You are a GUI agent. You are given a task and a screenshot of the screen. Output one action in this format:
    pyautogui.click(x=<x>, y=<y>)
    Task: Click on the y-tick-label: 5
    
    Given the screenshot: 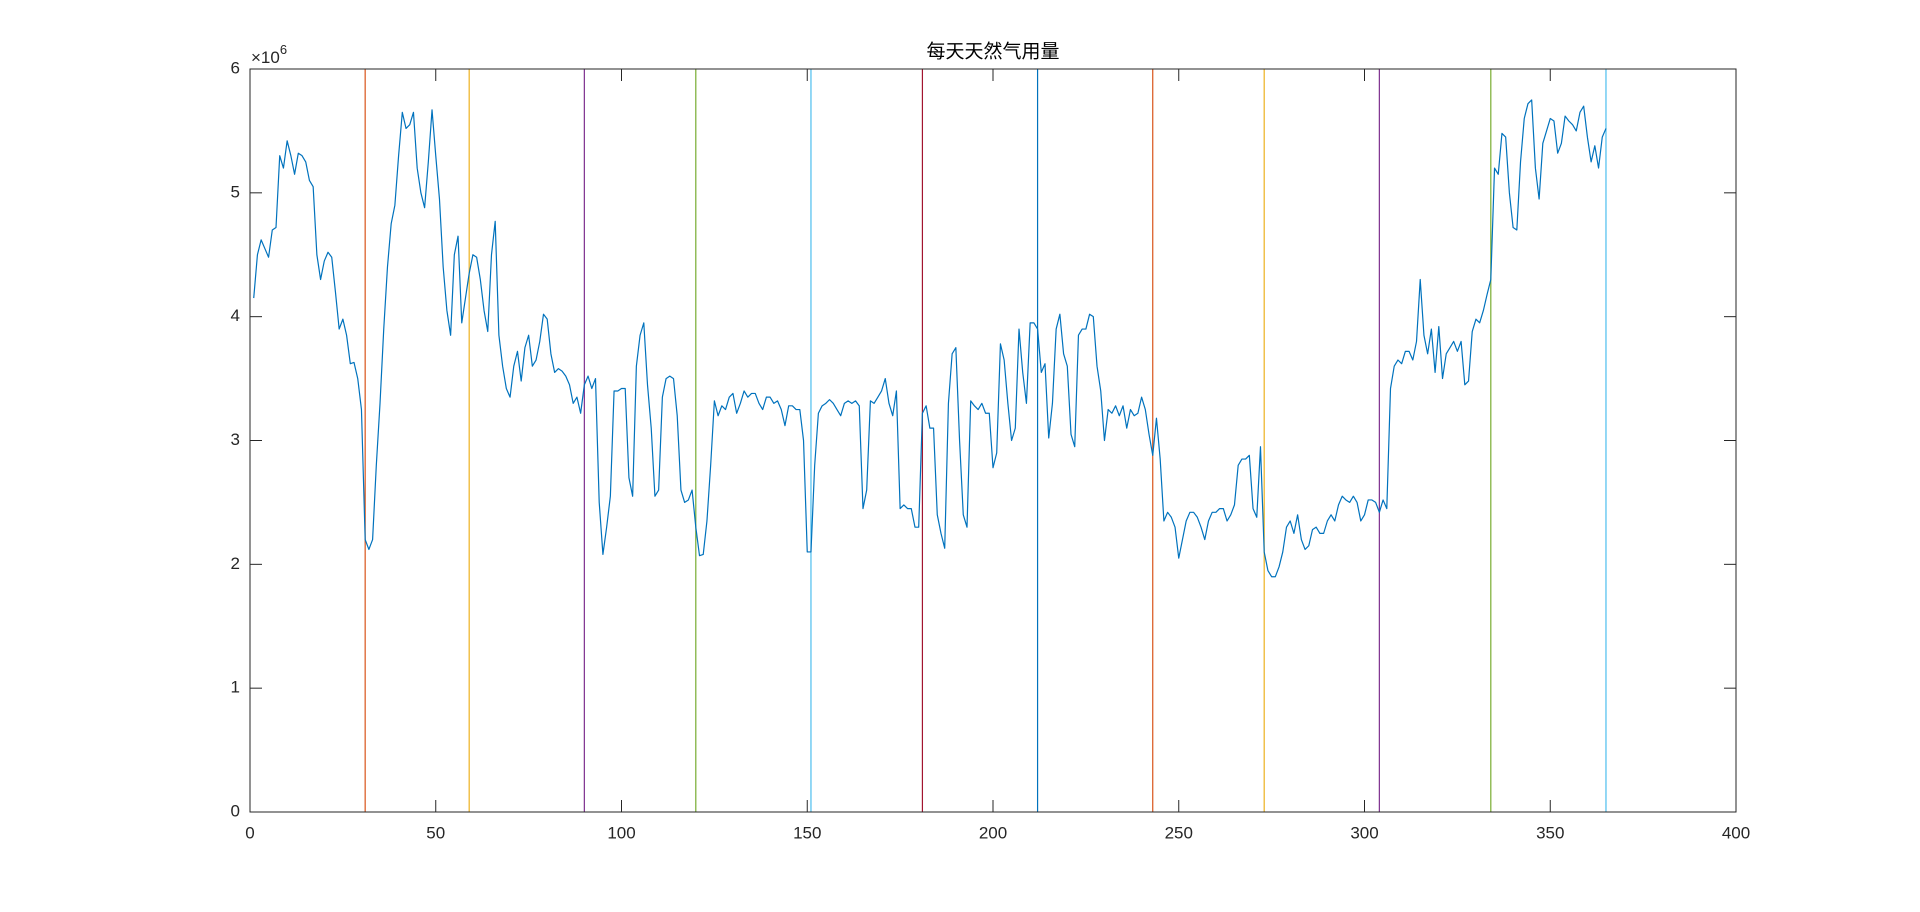 What is the action you would take?
    pyautogui.click(x=235, y=191)
    